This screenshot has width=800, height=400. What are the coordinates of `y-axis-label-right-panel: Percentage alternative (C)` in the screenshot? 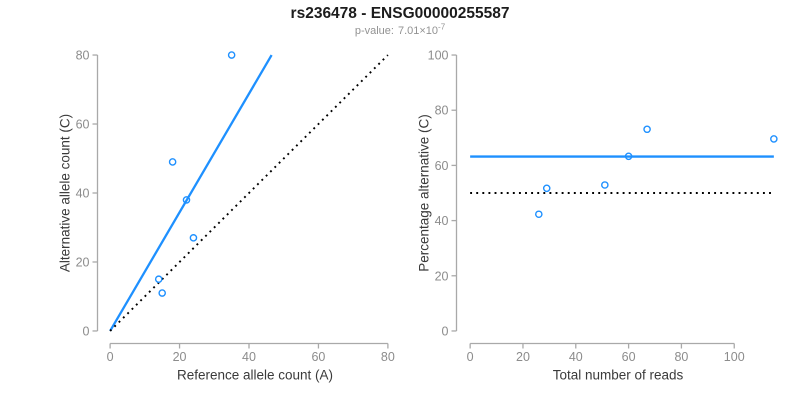 It's located at (424, 193).